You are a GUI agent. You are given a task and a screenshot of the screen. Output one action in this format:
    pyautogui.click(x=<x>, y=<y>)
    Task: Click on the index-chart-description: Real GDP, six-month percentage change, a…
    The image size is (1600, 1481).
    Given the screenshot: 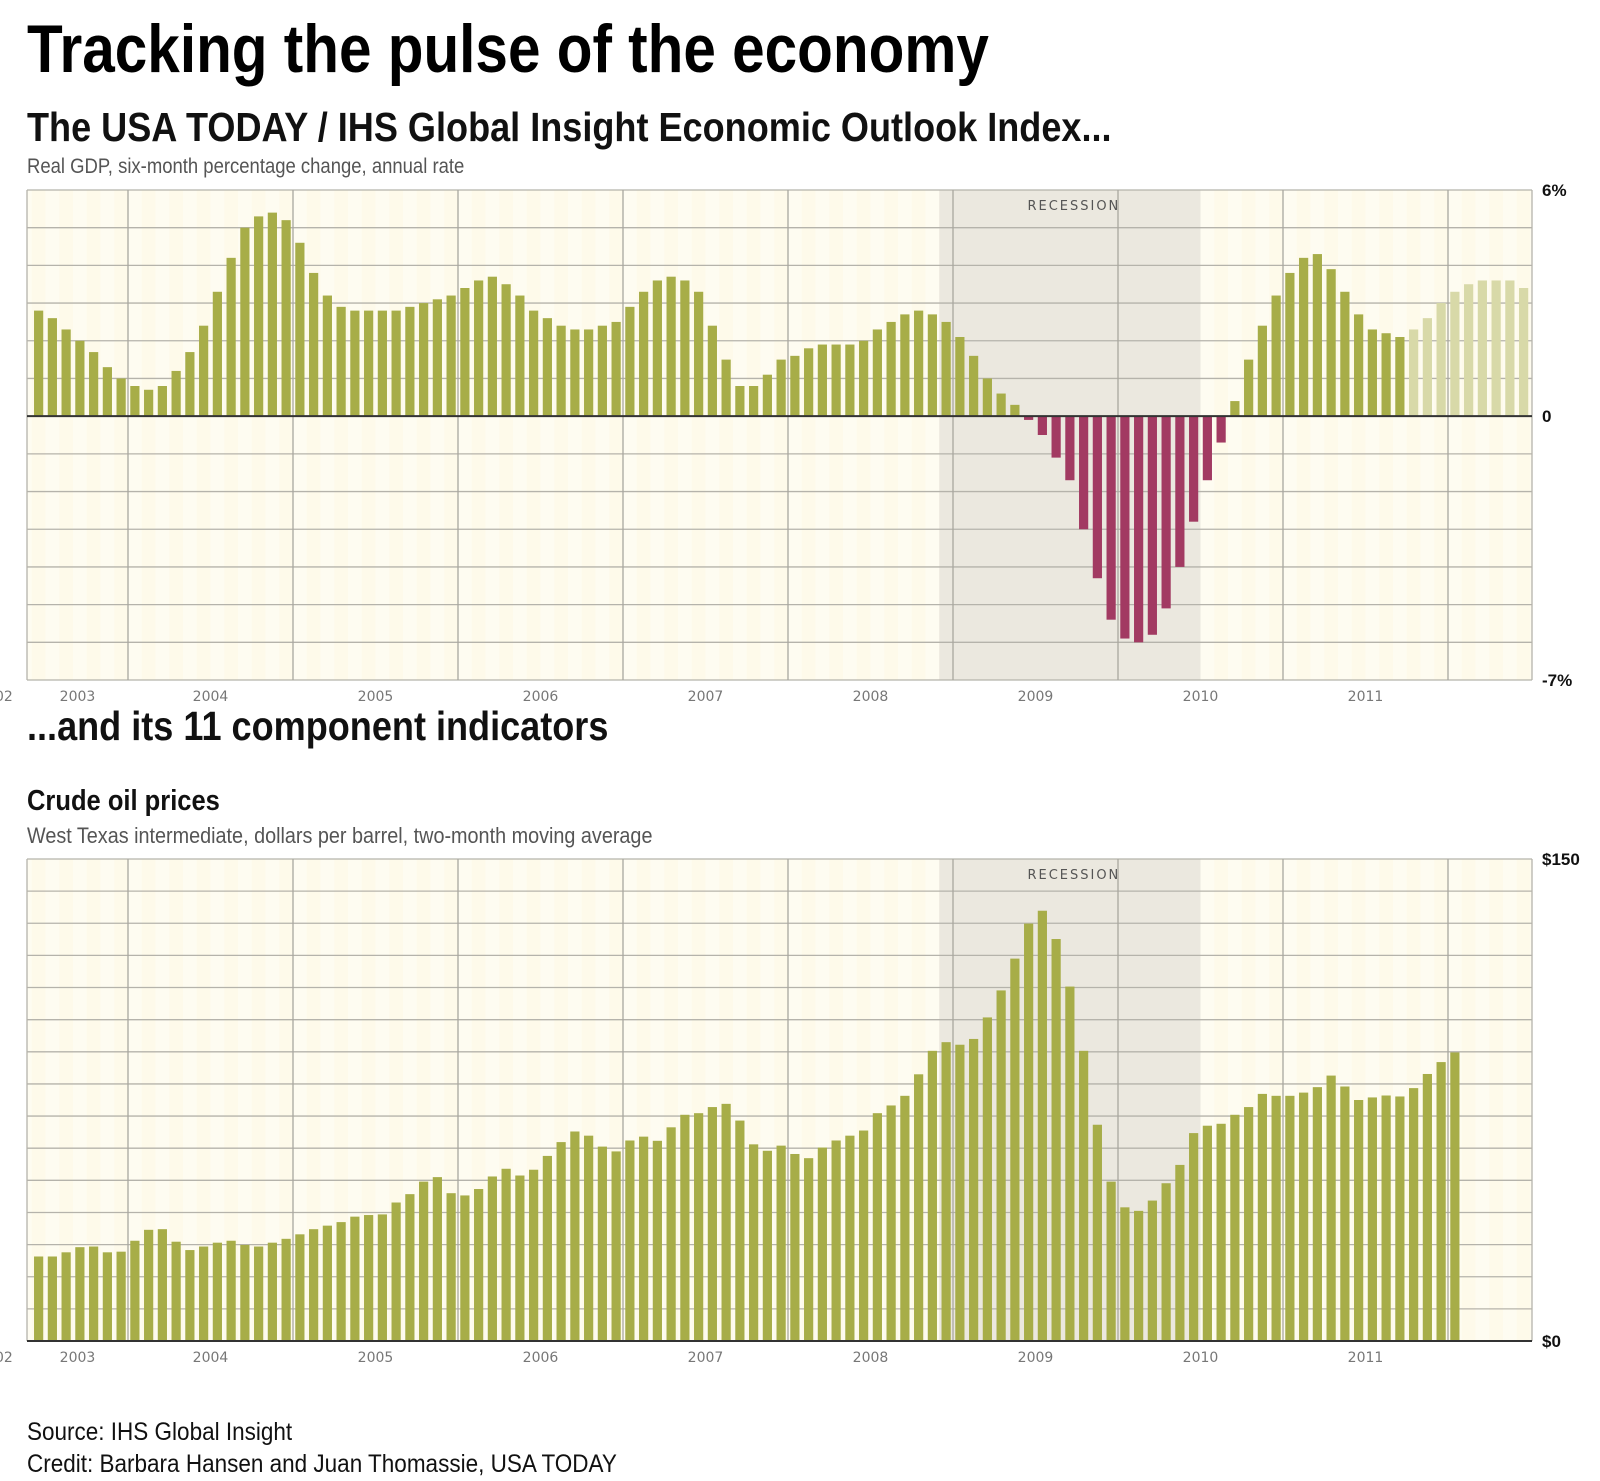 What is the action you would take?
    pyautogui.click(x=246, y=166)
    